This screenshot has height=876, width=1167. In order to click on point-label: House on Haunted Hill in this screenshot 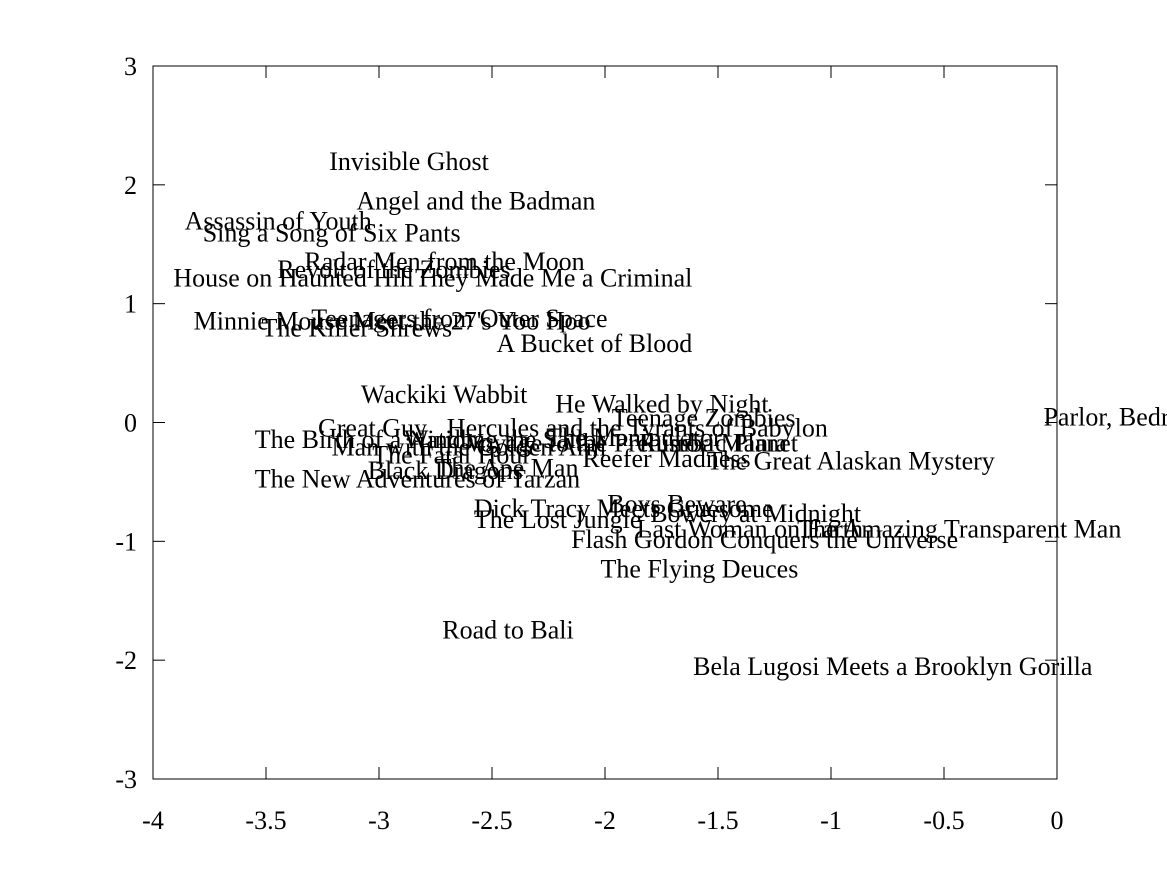, I will do `click(293, 278)`.